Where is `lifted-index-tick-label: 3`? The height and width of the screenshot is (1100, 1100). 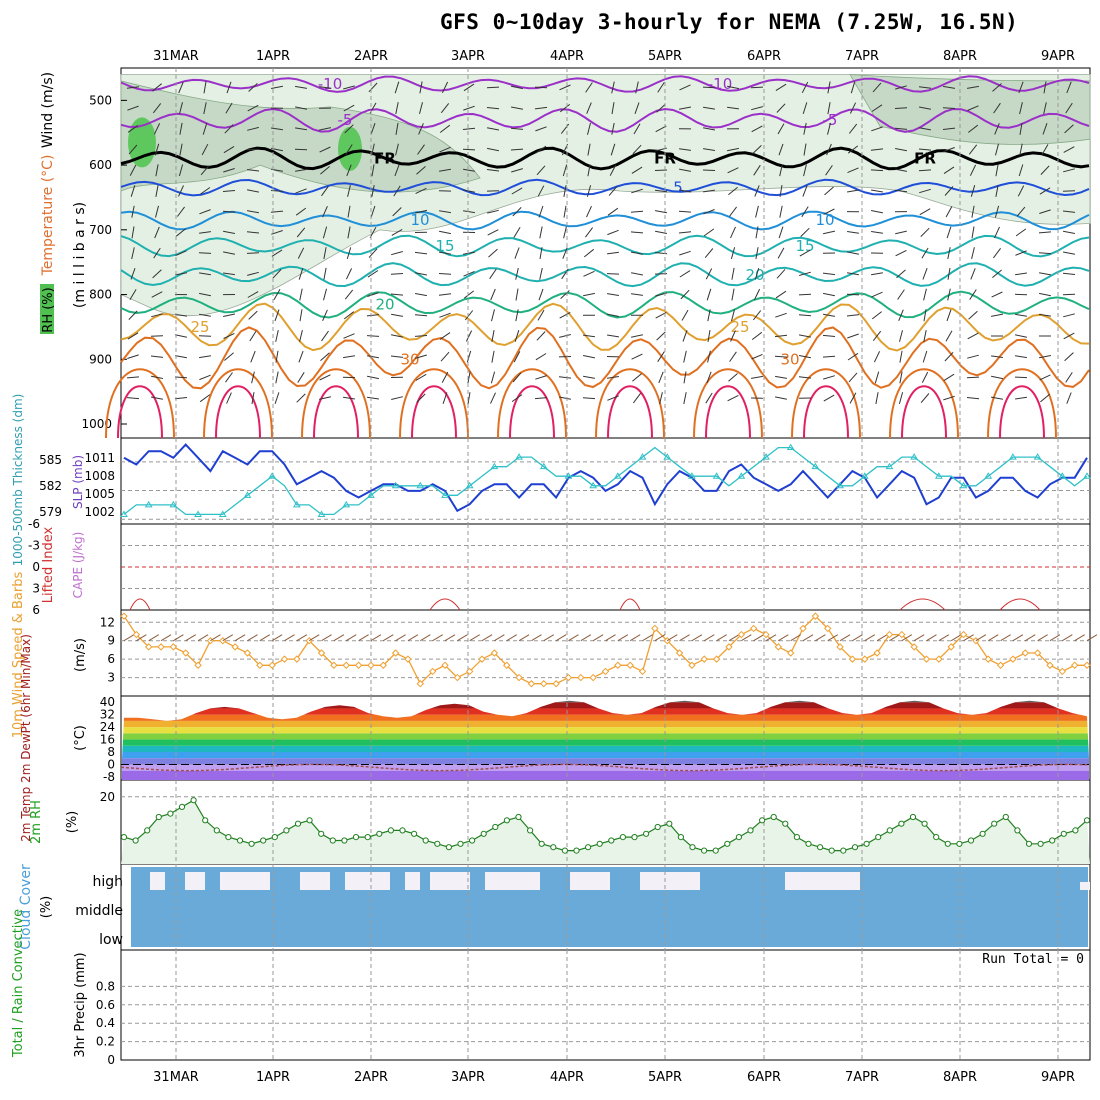 lifted-index-tick-label: 3 is located at coordinates (36, 589).